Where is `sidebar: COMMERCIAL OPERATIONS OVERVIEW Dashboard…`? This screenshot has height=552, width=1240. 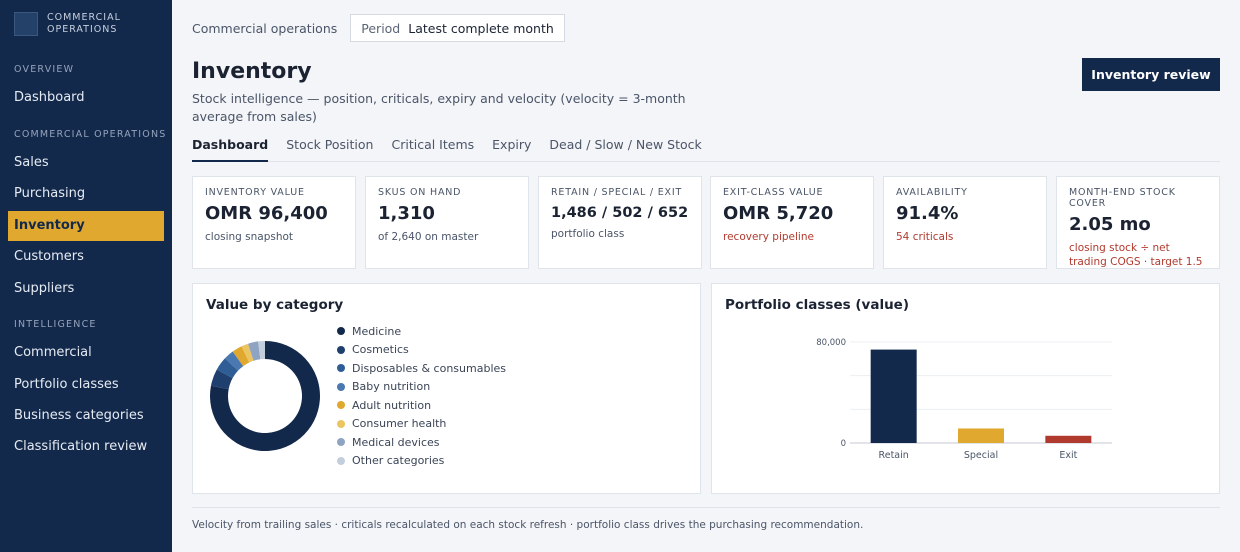 sidebar: COMMERCIAL OPERATIONS OVERVIEW Dashboard… is located at coordinates (86, 276).